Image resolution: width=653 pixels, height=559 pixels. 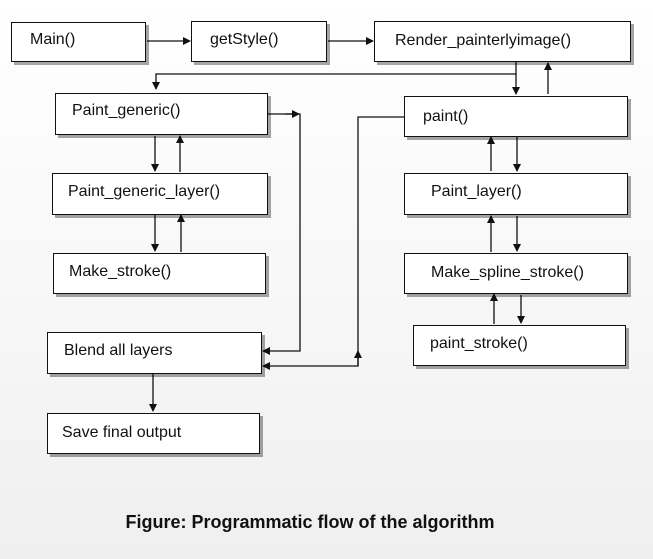 I want to click on render-label: Render_painterlyimage(), so click(x=483, y=40).